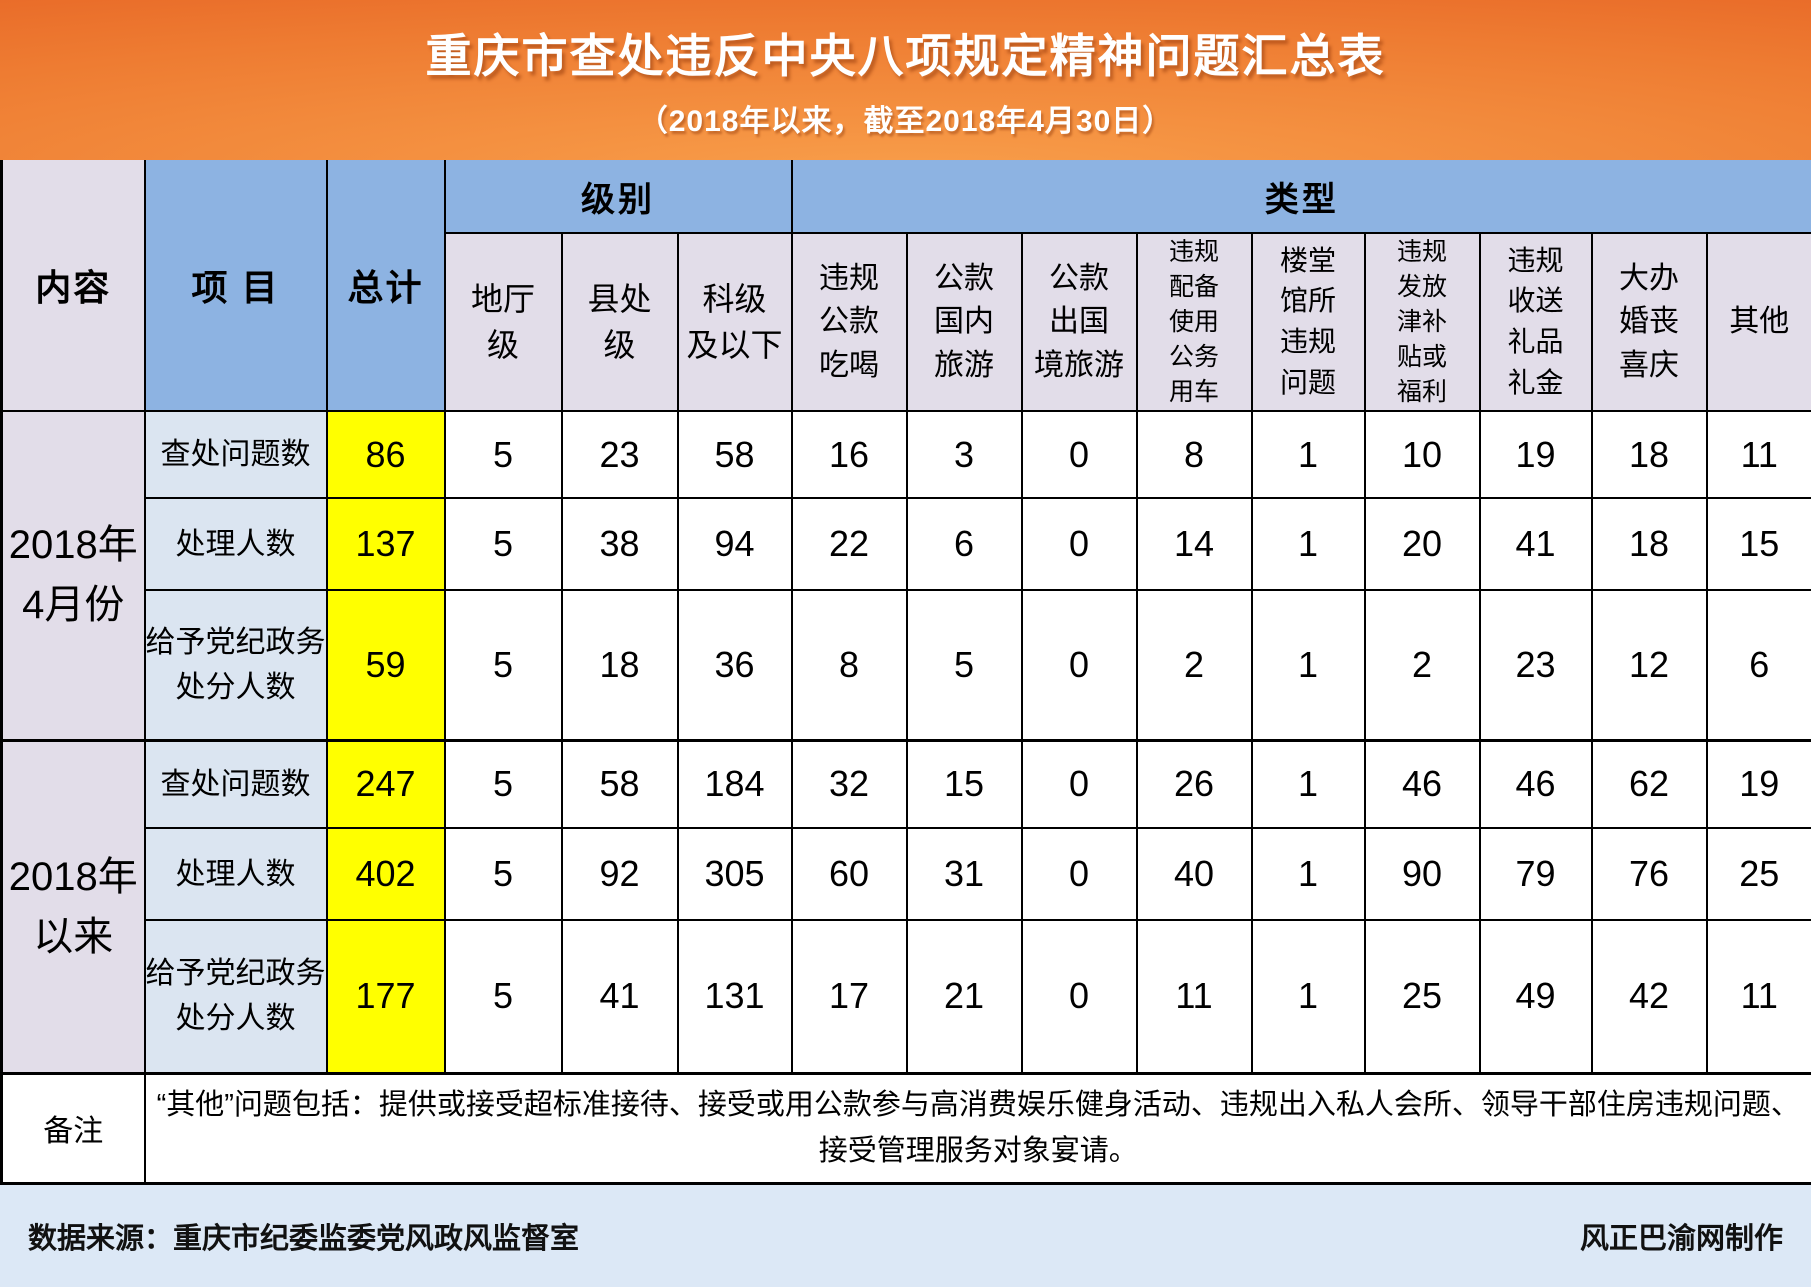 Image resolution: width=1811 pixels, height=1287 pixels. I want to click on cell-s1-r1-v4: 31, so click(964, 874).